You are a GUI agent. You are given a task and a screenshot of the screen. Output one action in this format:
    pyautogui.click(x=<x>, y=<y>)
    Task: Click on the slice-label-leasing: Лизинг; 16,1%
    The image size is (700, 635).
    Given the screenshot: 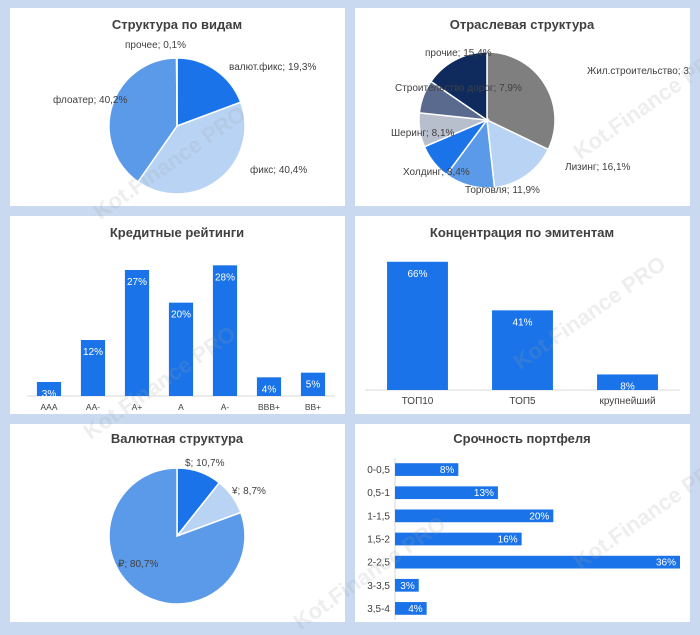 What is the action you would take?
    pyautogui.click(x=598, y=167)
    